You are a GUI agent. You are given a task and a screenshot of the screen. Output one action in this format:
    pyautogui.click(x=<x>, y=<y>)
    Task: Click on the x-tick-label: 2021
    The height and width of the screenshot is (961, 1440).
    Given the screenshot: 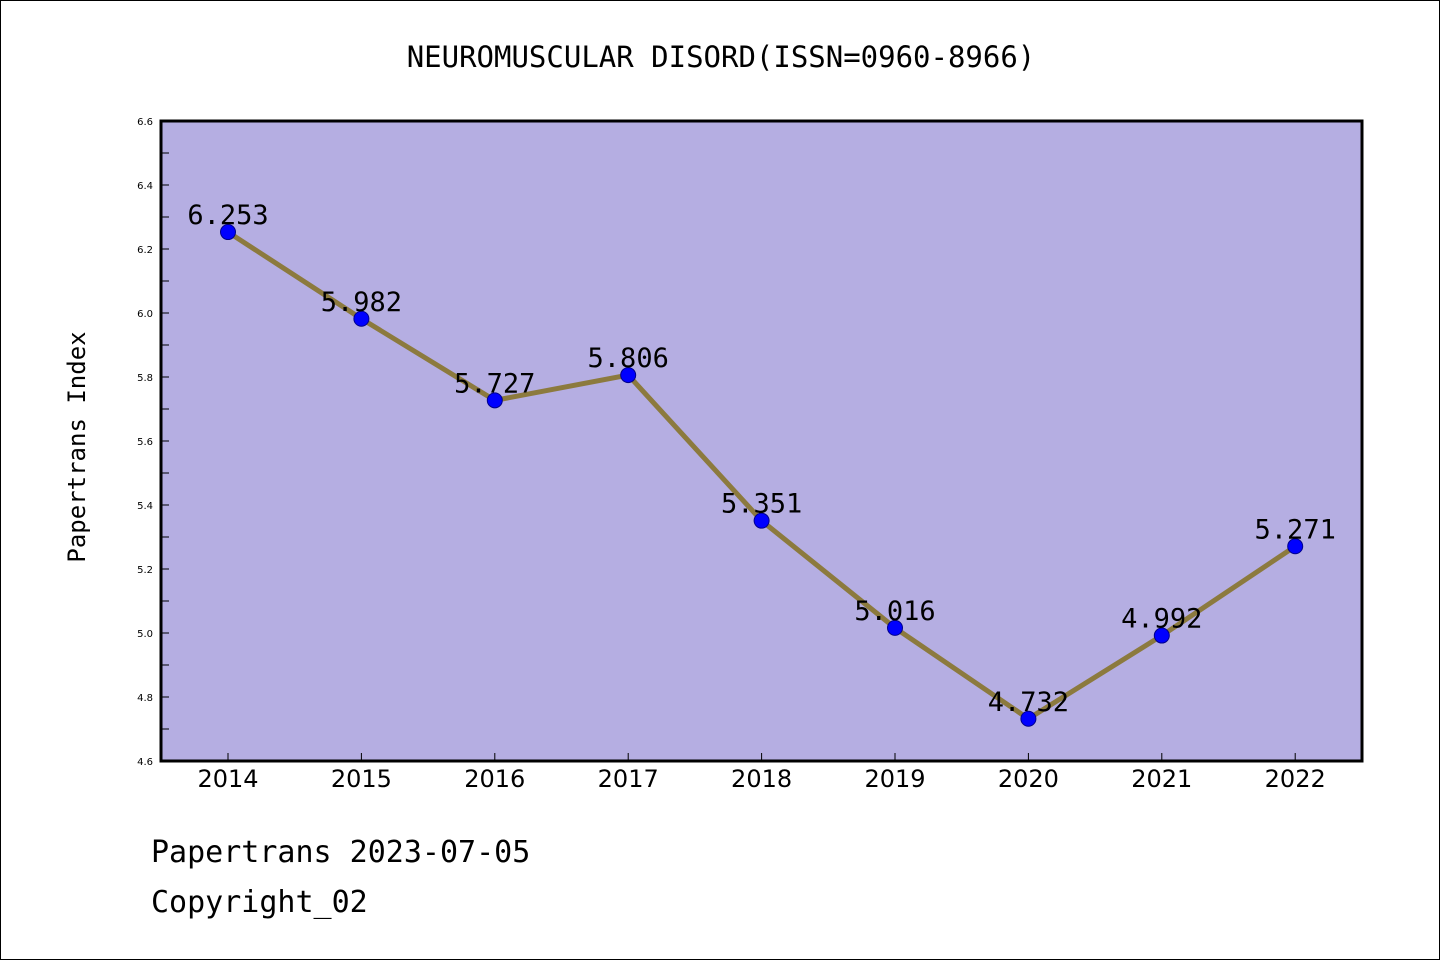 What is the action you would take?
    pyautogui.click(x=1161, y=779)
    